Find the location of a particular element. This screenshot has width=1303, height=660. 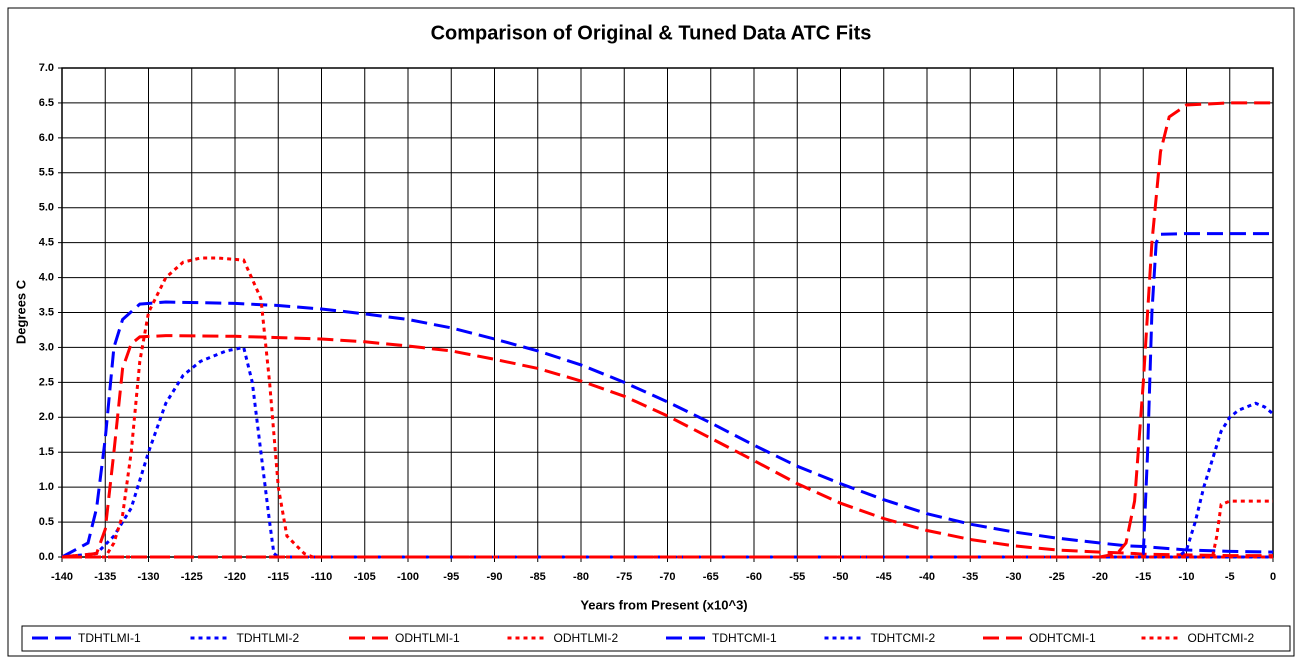

legend-label: TDHTCMI-2 is located at coordinates (903, 638).